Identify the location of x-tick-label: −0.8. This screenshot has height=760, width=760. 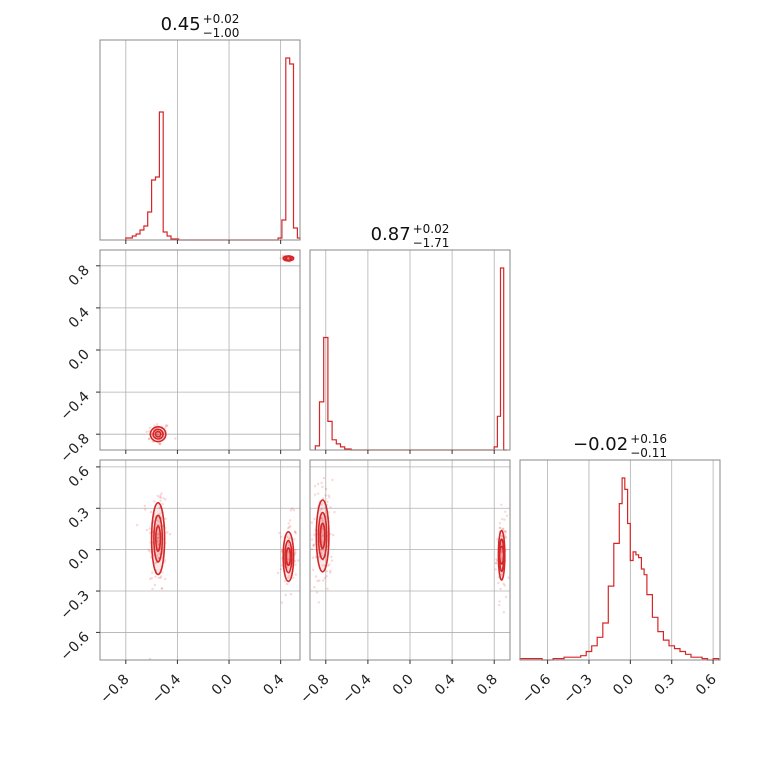
(314, 689).